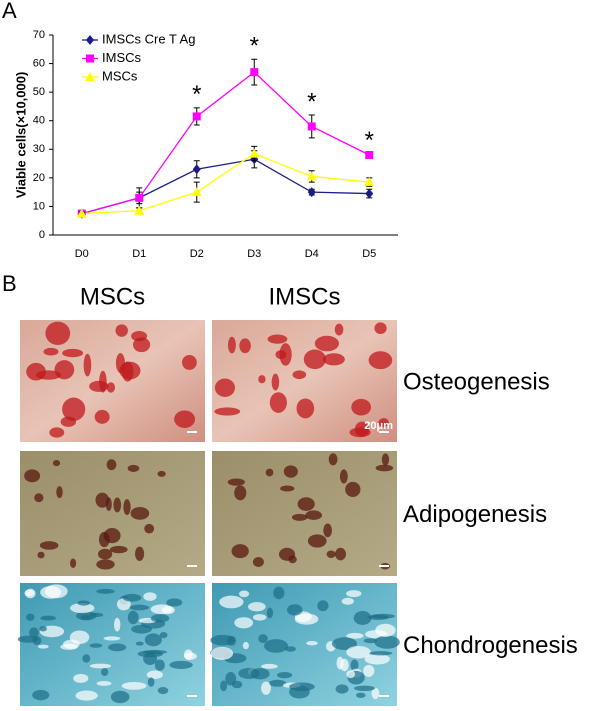 The width and height of the screenshot is (600, 711). Describe the element at coordinates (254, 254) in the screenshot. I see `x-tick-label: D3` at that location.